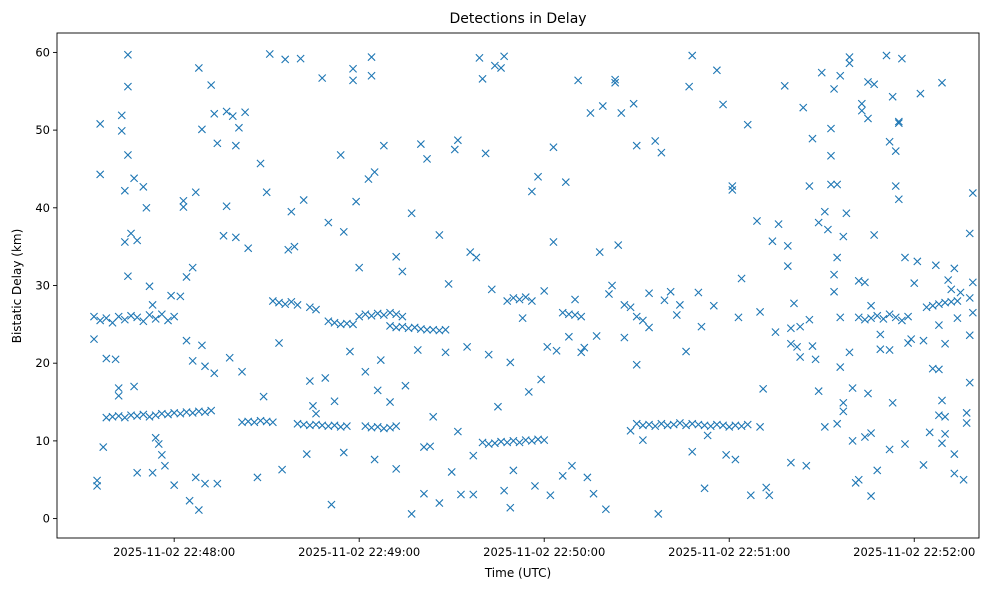  Describe the element at coordinates (42, 130) in the screenshot. I see `y-tick-label: 50` at that location.